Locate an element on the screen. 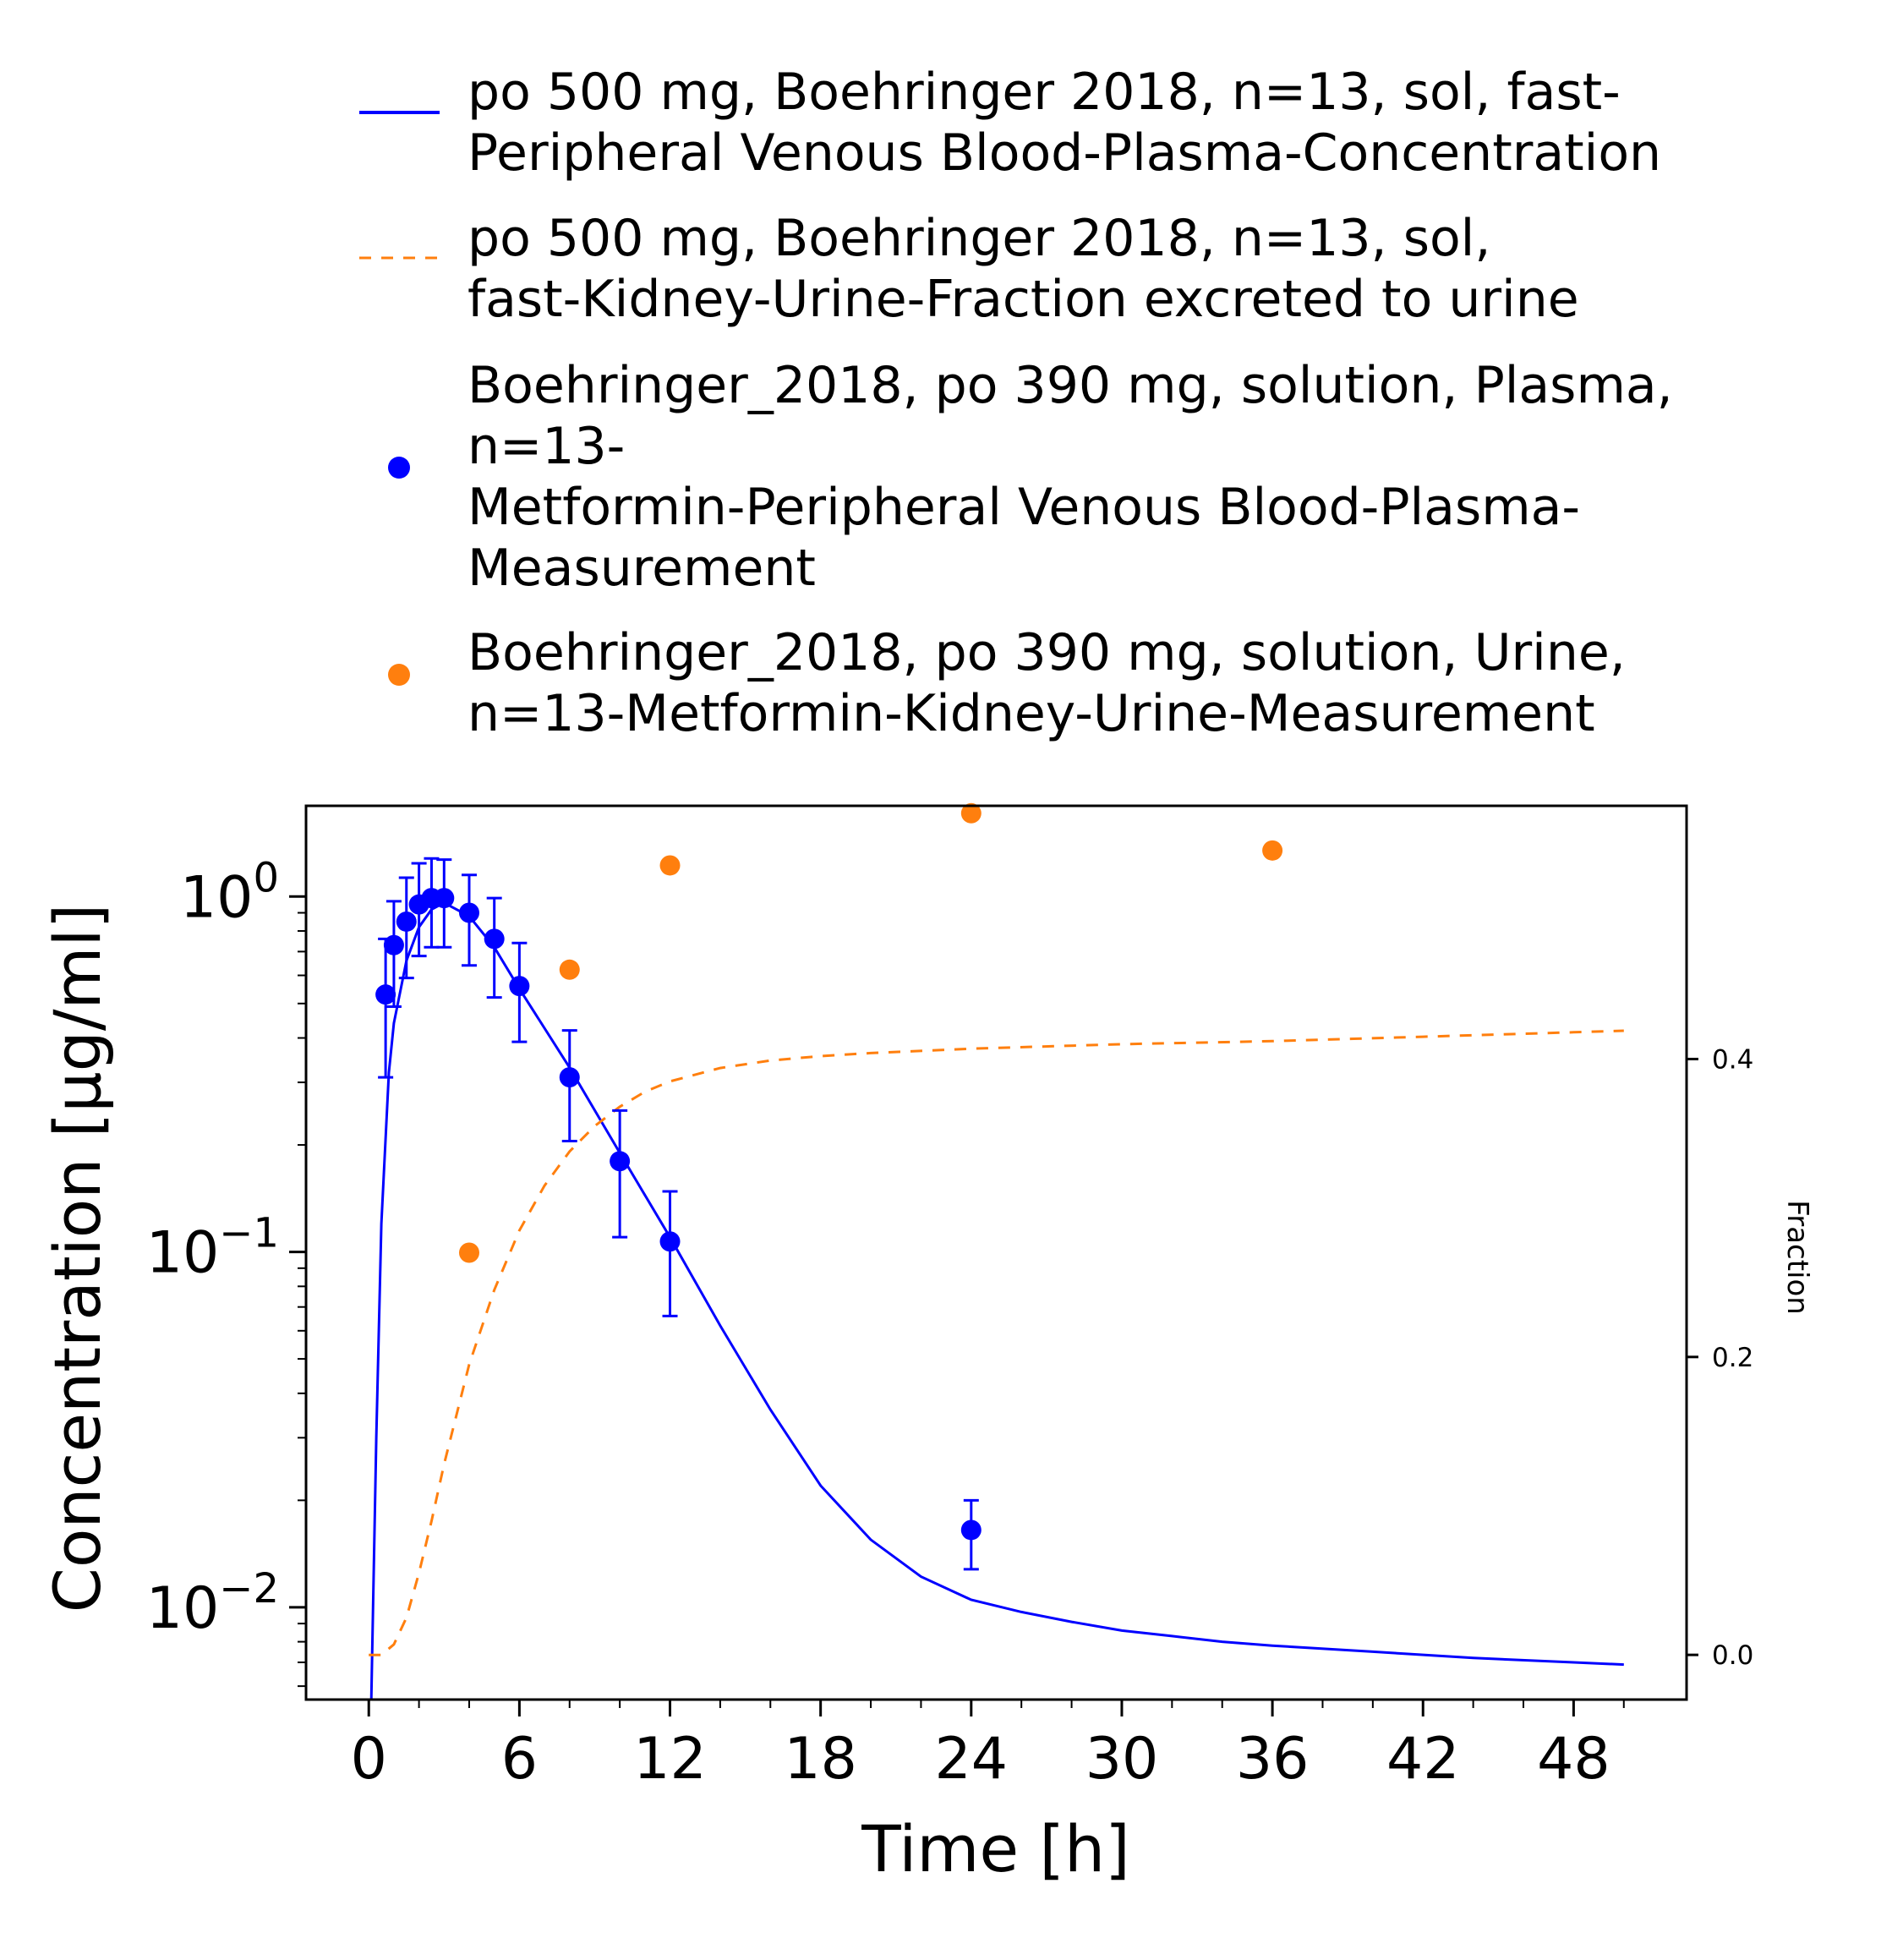  x-tick-label: 18 is located at coordinates (820, 1759).